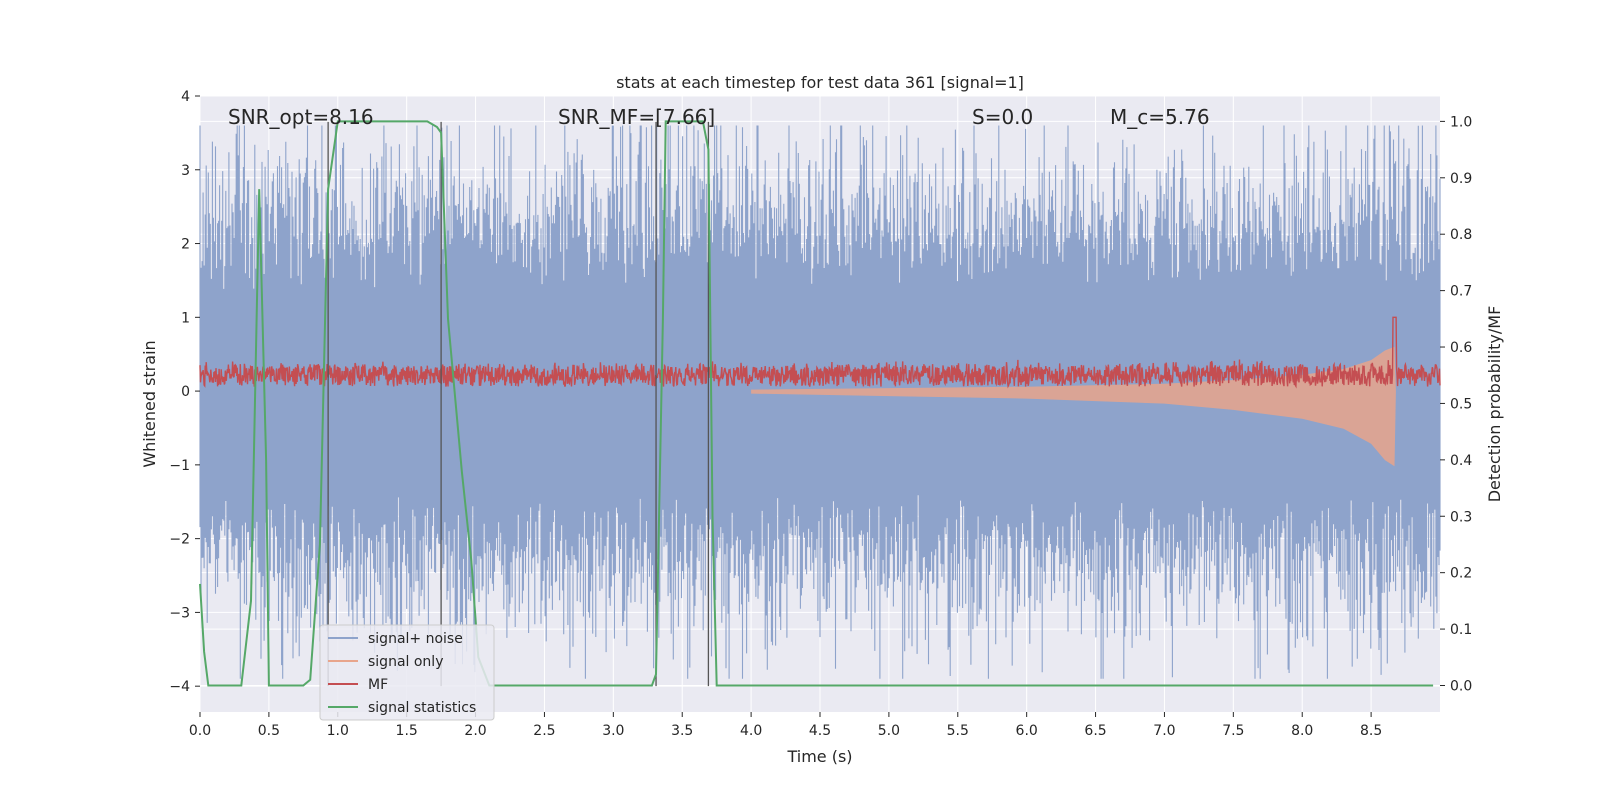 Image resolution: width=1600 pixels, height=800 pixels. I want to click on y-tick-label: −4, so click(179, 687).